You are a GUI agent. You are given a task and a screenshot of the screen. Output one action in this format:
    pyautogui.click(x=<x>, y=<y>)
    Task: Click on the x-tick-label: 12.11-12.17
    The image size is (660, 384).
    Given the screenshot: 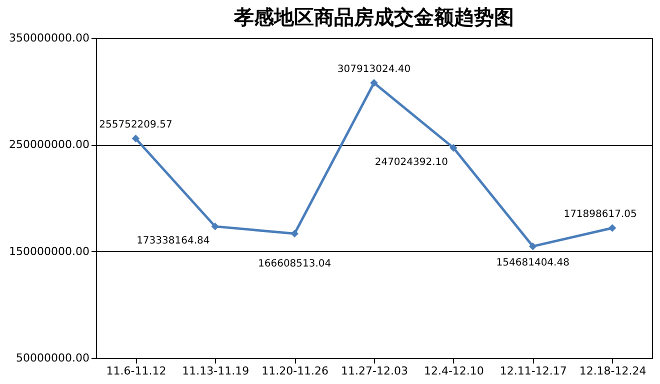 What is the action you would take?
    pyautogui.click(x=533, y=371)
    